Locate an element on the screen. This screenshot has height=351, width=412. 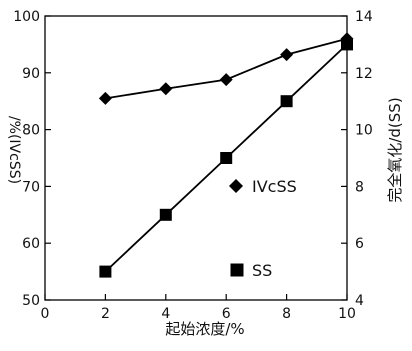
x-tick-label: 2 is located at coordinates (105, 314).